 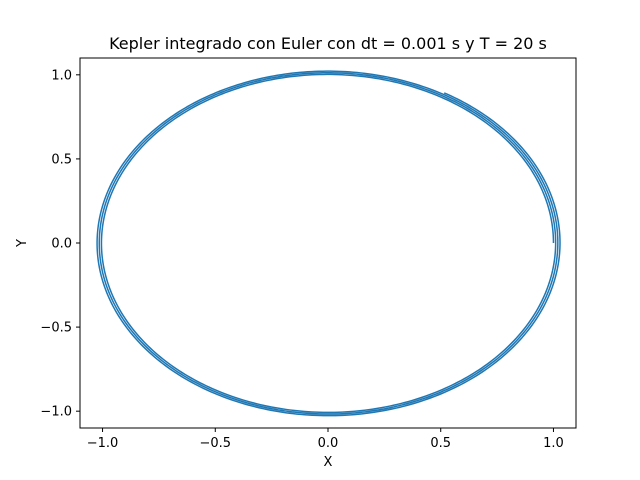 I want to click on x-tick-label: −0.5, so click(x=215, y=443).